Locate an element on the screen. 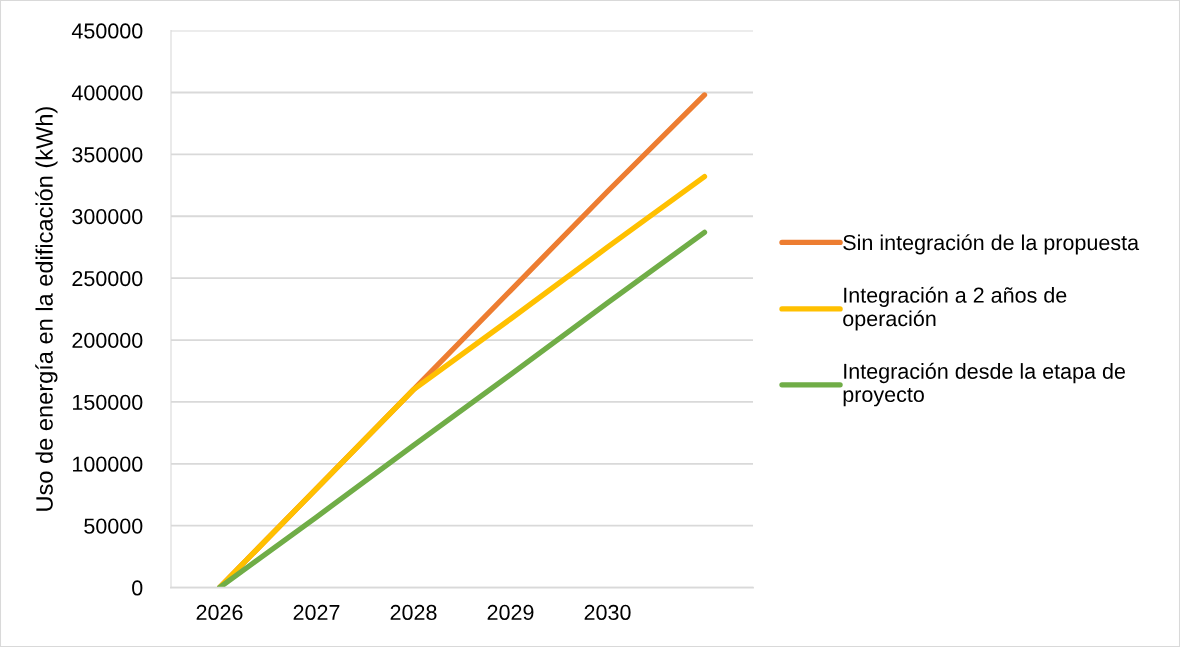 The width and height of the screenshot is (1180, 647). x-tick-label: 2026 is located at coordinates (219, 612).